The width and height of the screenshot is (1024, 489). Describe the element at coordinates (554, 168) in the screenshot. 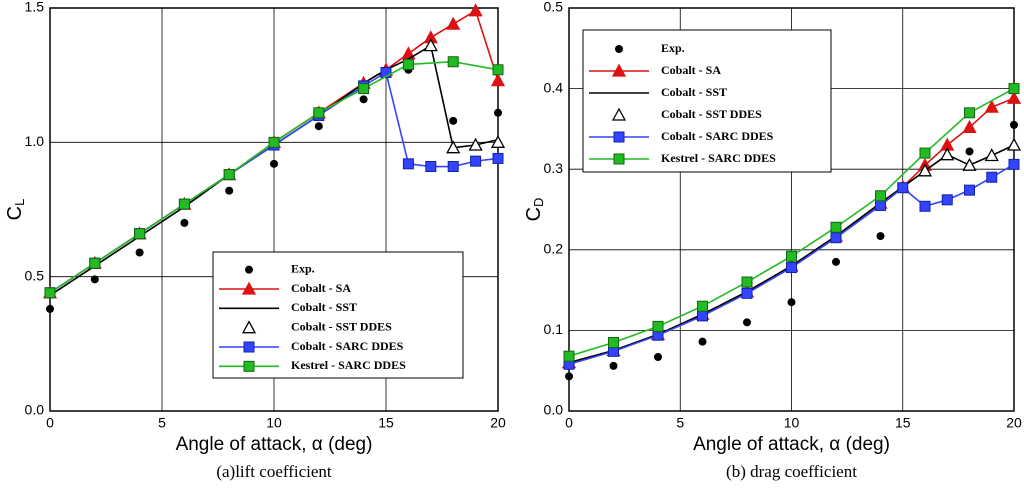

I see `y-tick-label: 0.3` at that location.